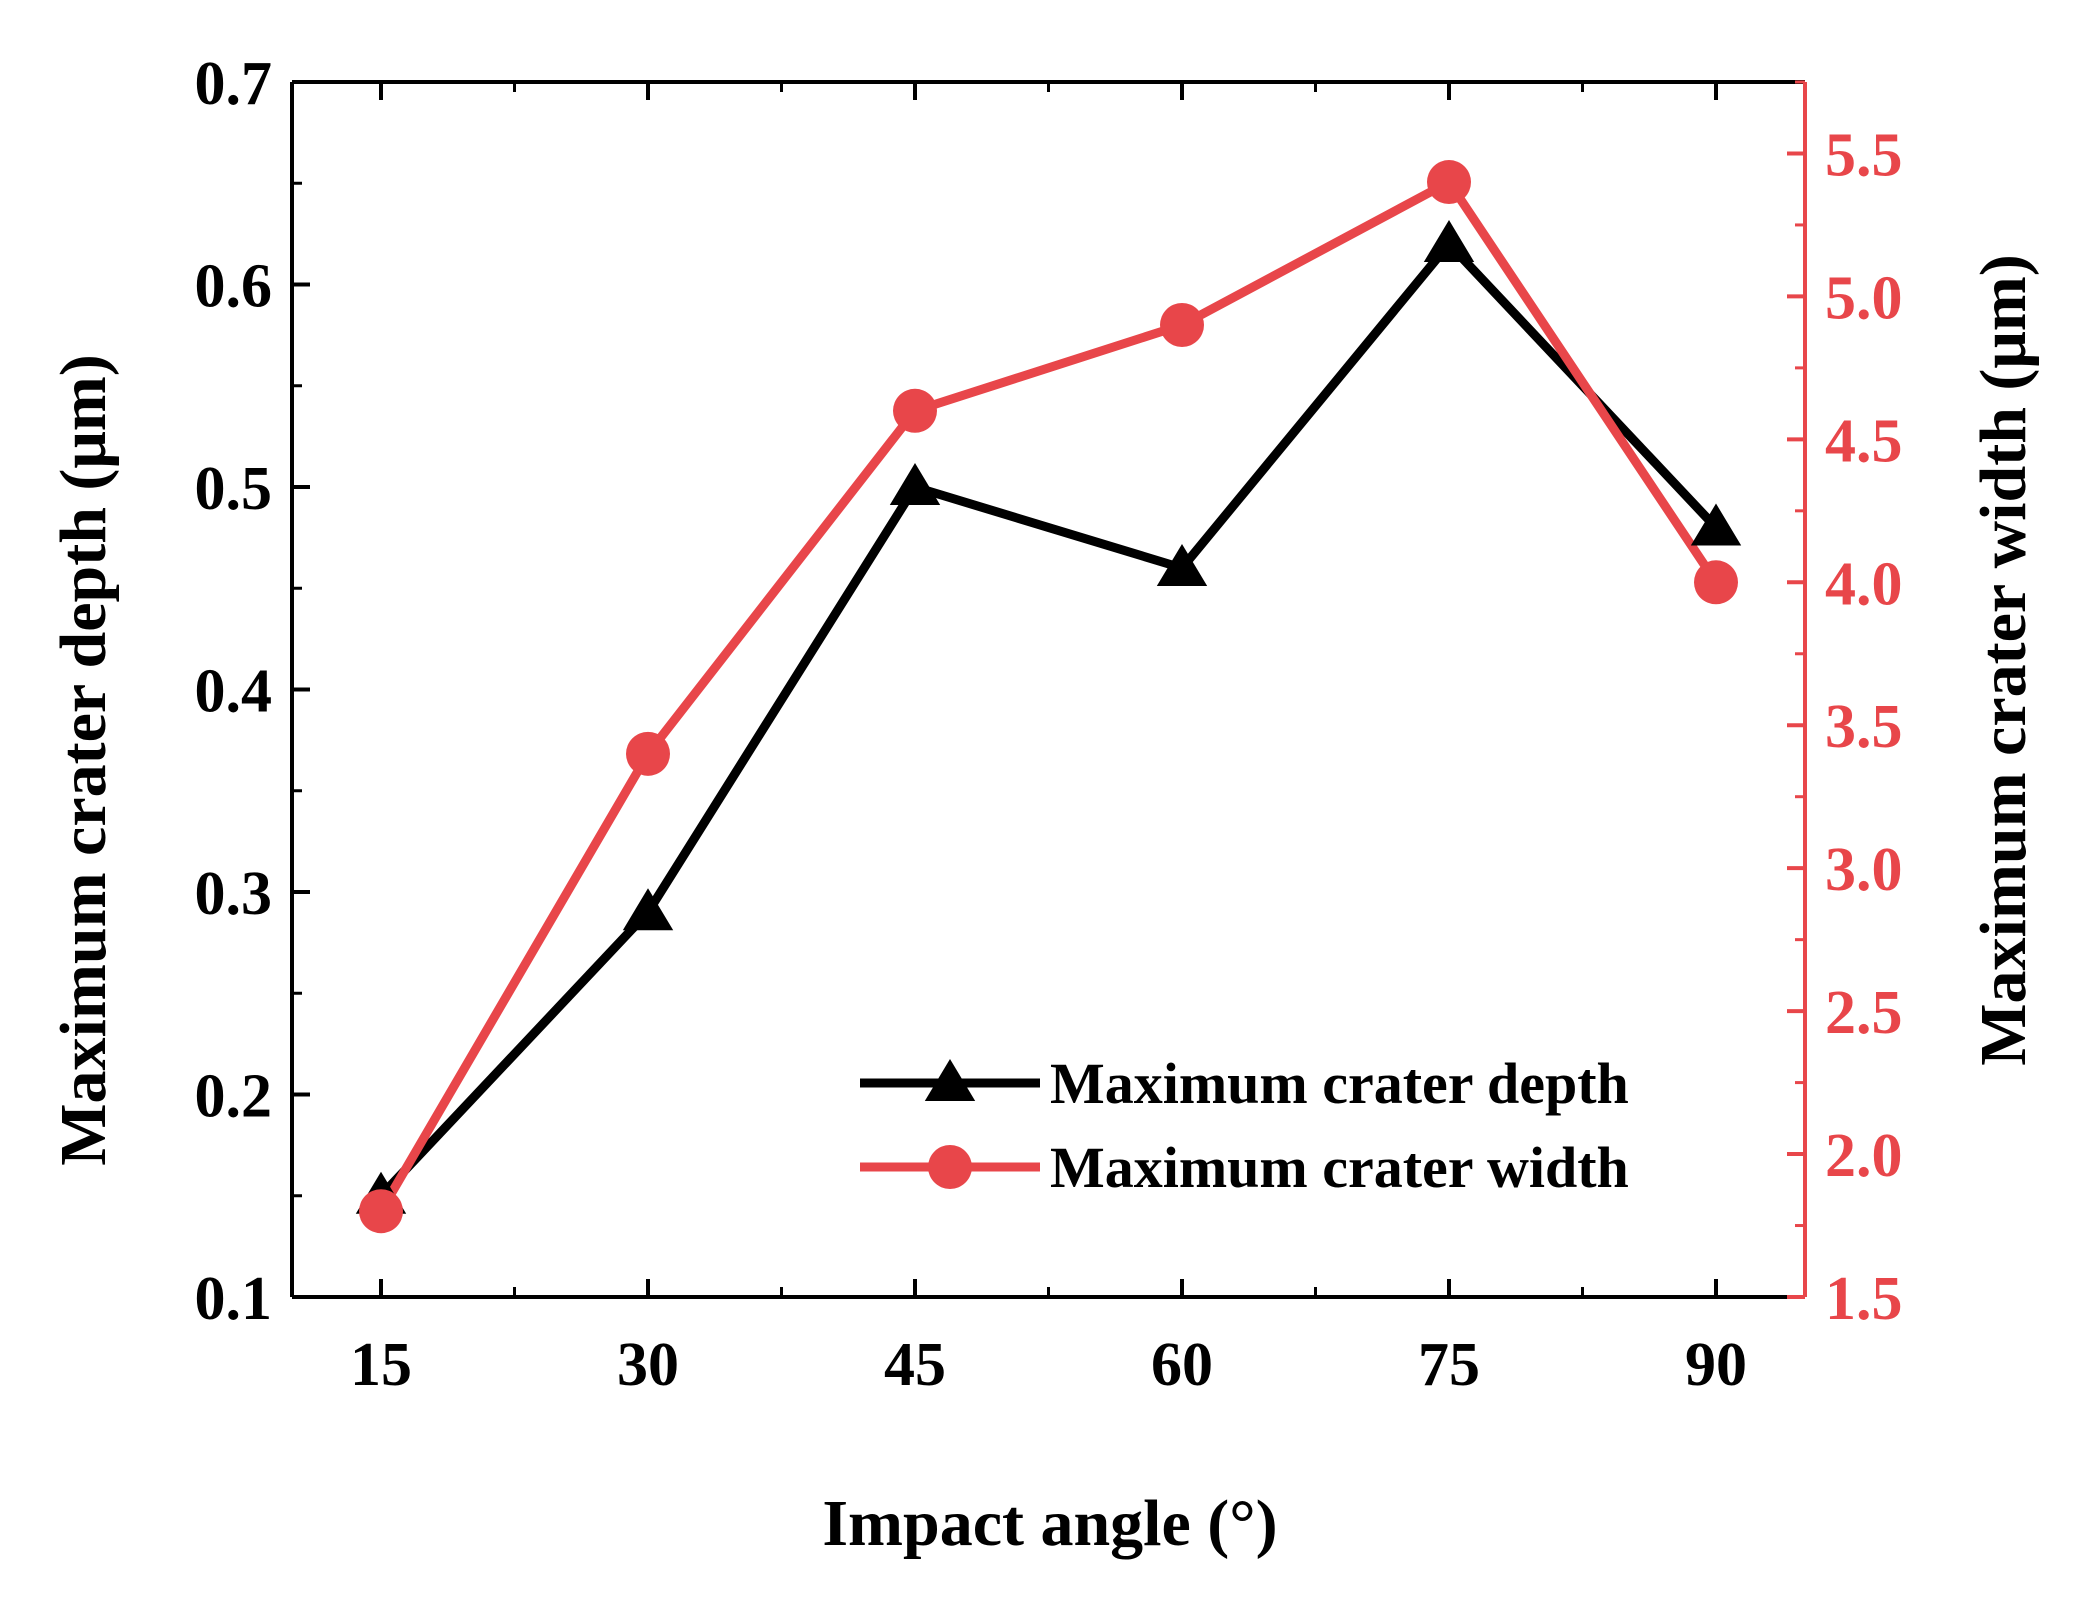  What do you see at coordinates (915, 1365) in the screenshot?
I see `x-tick-label: 45` at bounding box center [915, 1365].